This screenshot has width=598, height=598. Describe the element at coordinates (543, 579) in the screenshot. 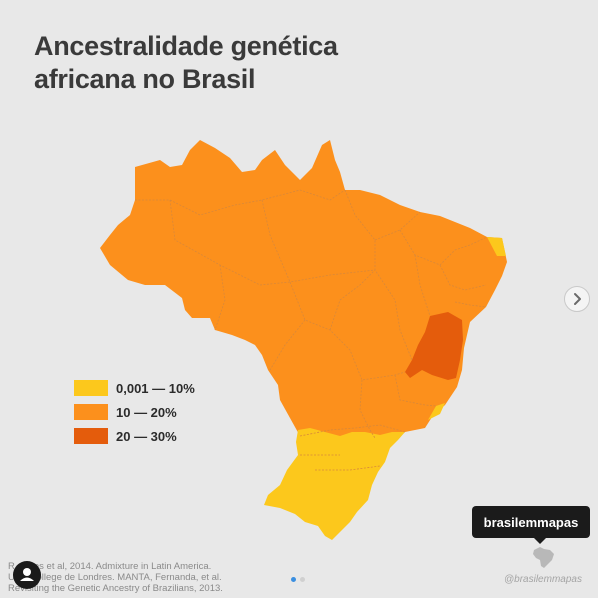

I see `watermark-handle: @brasilemmapas` at that location.